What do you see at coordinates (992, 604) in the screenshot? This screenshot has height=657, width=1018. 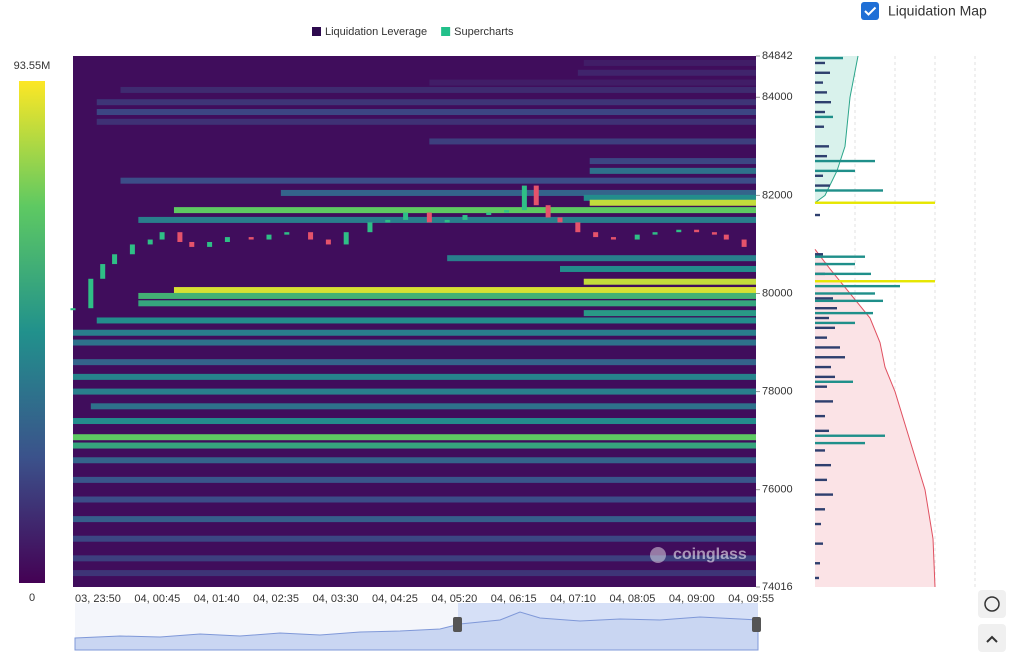 I see `settings-button` at bounding box center [992, 604].